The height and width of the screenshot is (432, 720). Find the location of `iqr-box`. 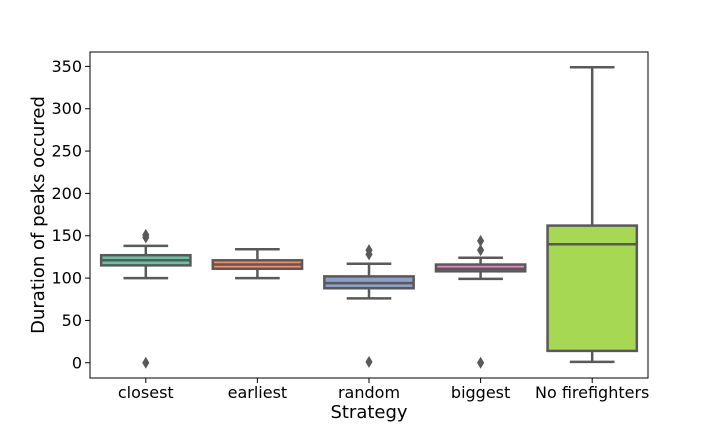

iqr-box is located at coordinates (592, 288).